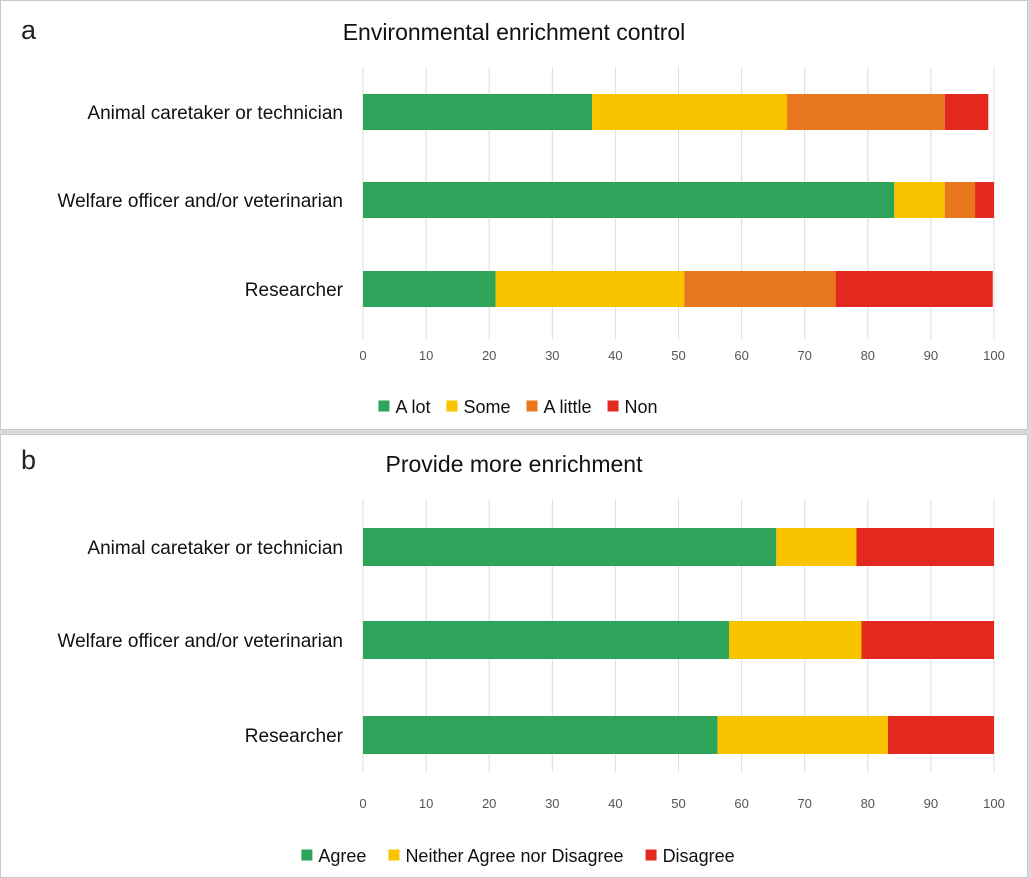 This screenshot has height=878, width=1031. Describe the element at coordinates (518, 407) in the screenshot. I see `legend: A lot Some A little Non` at that location.